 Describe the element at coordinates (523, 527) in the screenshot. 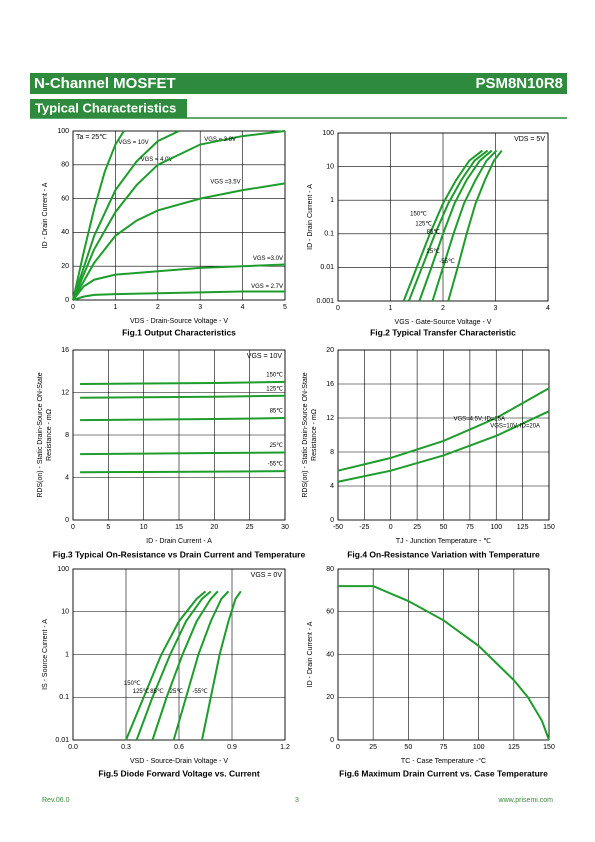

I see `x-tick-label: 125` at that location.